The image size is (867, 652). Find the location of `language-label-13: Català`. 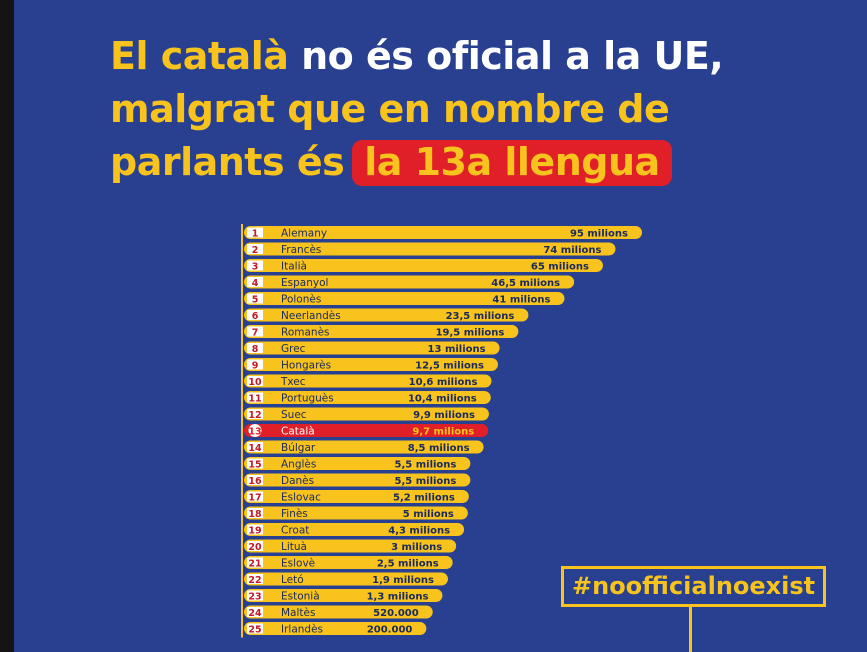

language-label-13: Català is located at coordinates (298, 432).